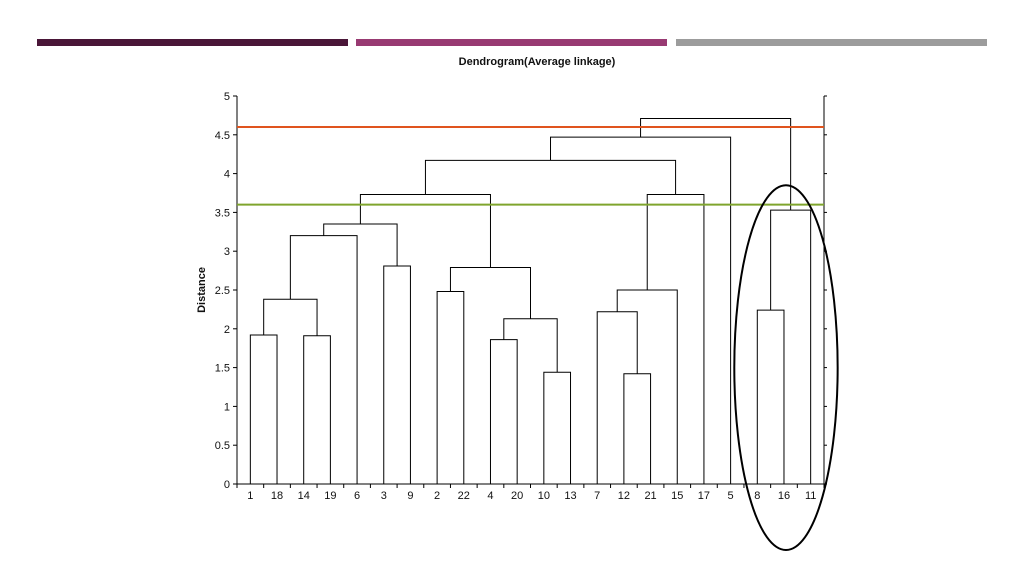 This screenshot has width=1024, height=576. I want to click on leaf-label: 16, so click(784, 496).